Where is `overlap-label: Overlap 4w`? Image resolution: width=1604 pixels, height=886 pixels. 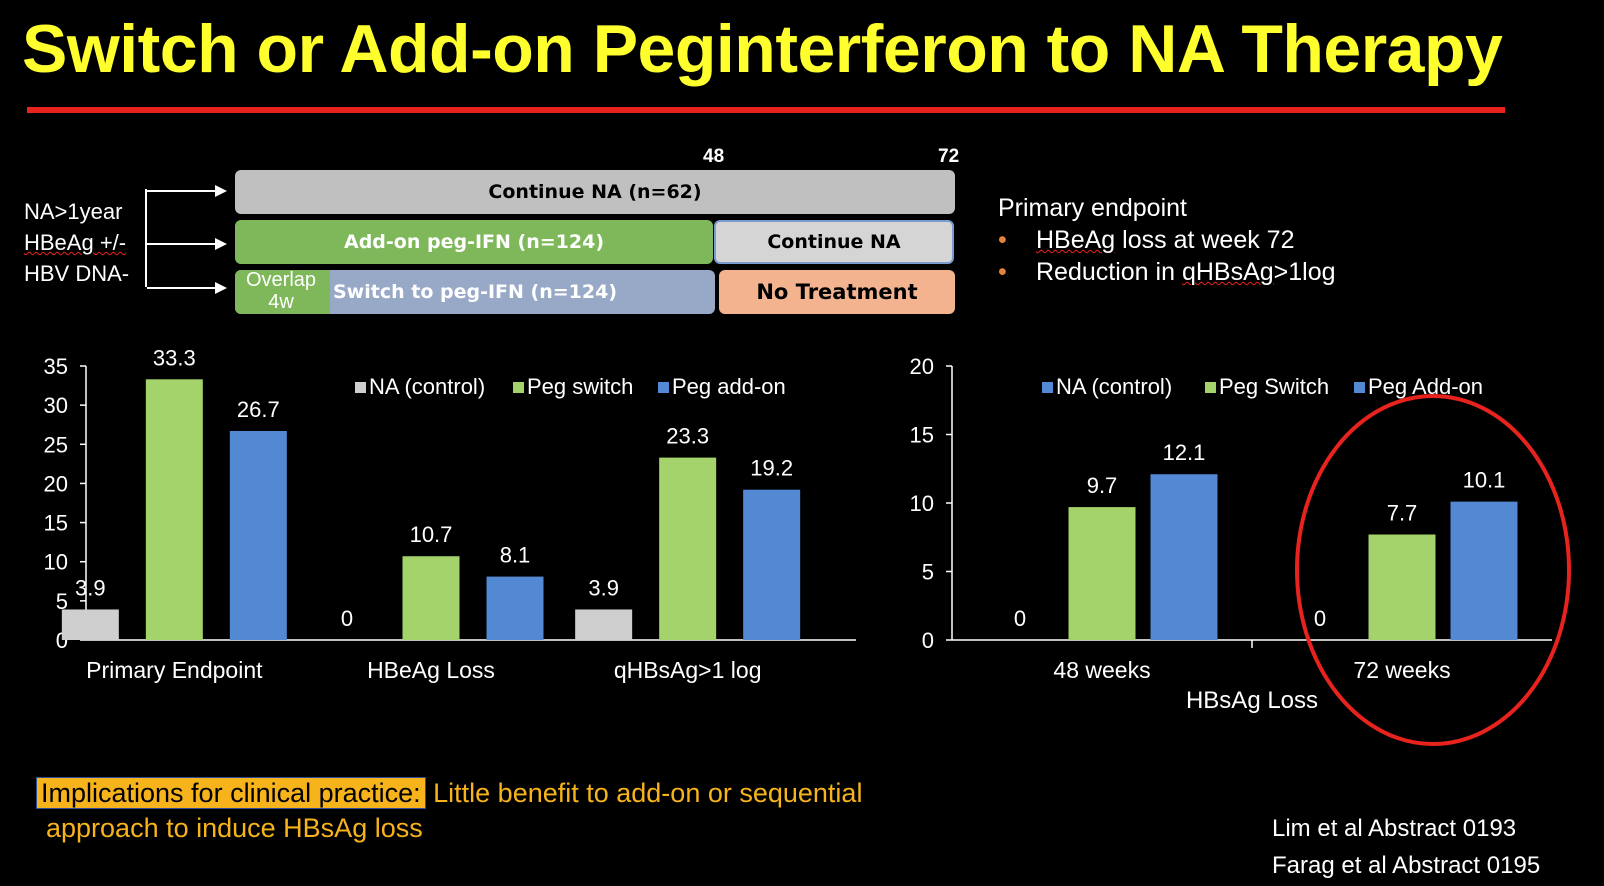
overlap-label: Overlap 4w is located at coordinates (281, 291).